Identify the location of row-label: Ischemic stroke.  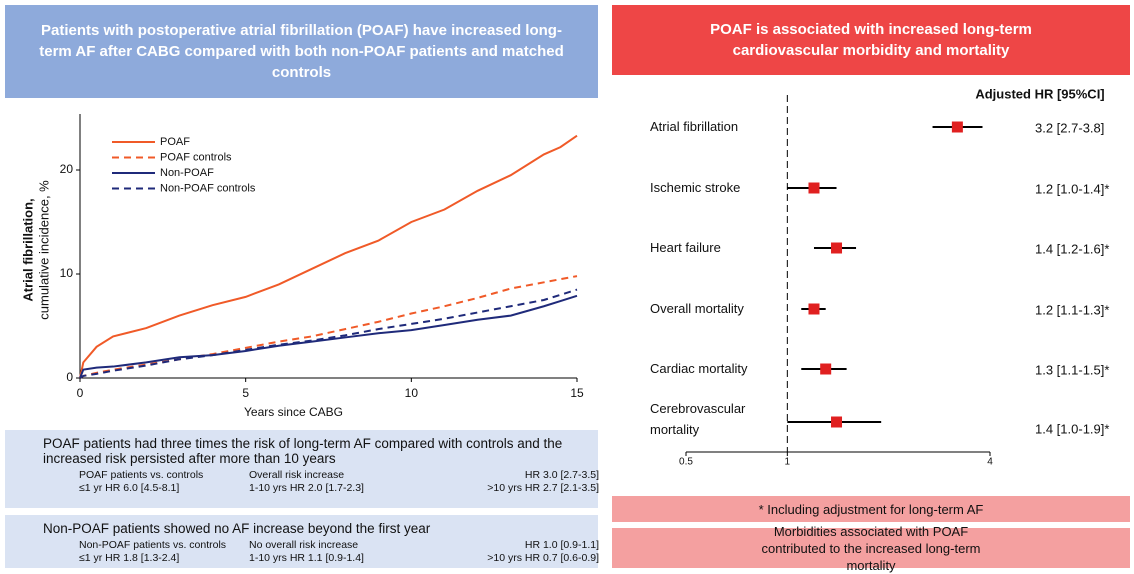
(695, 187).